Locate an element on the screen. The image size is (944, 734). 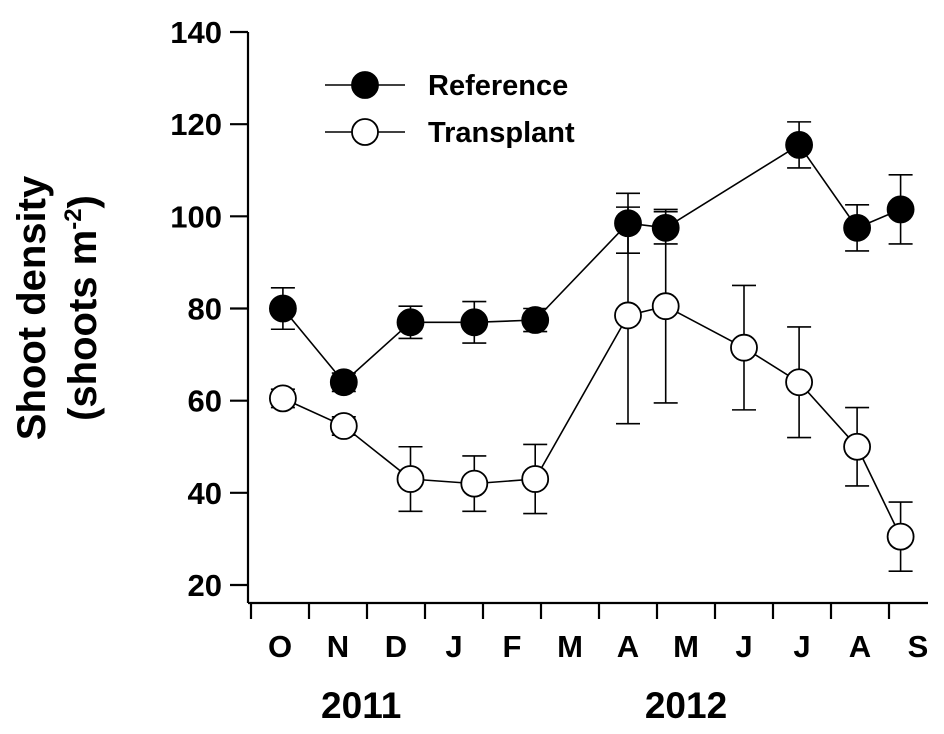
y-tick-label: 60 is located at coordinates (205, 401).